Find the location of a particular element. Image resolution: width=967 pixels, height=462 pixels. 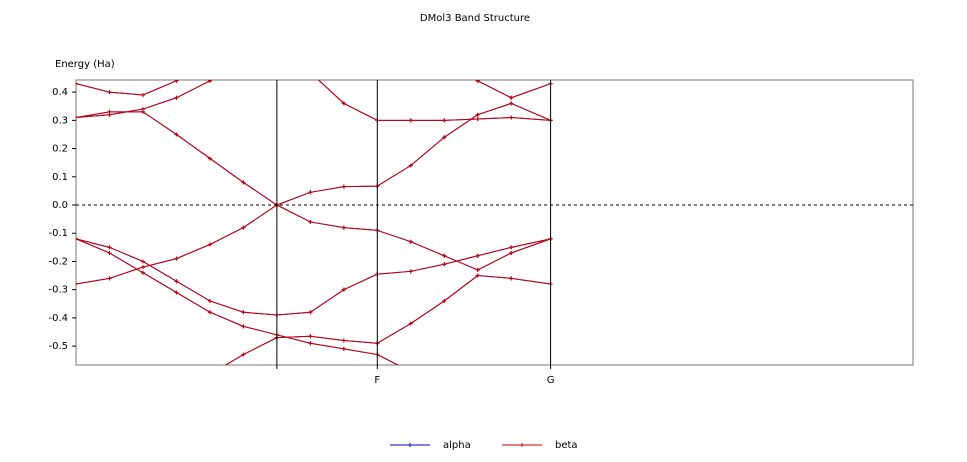

y-tick-label: -0.3 is located at coordinates (58, 290).